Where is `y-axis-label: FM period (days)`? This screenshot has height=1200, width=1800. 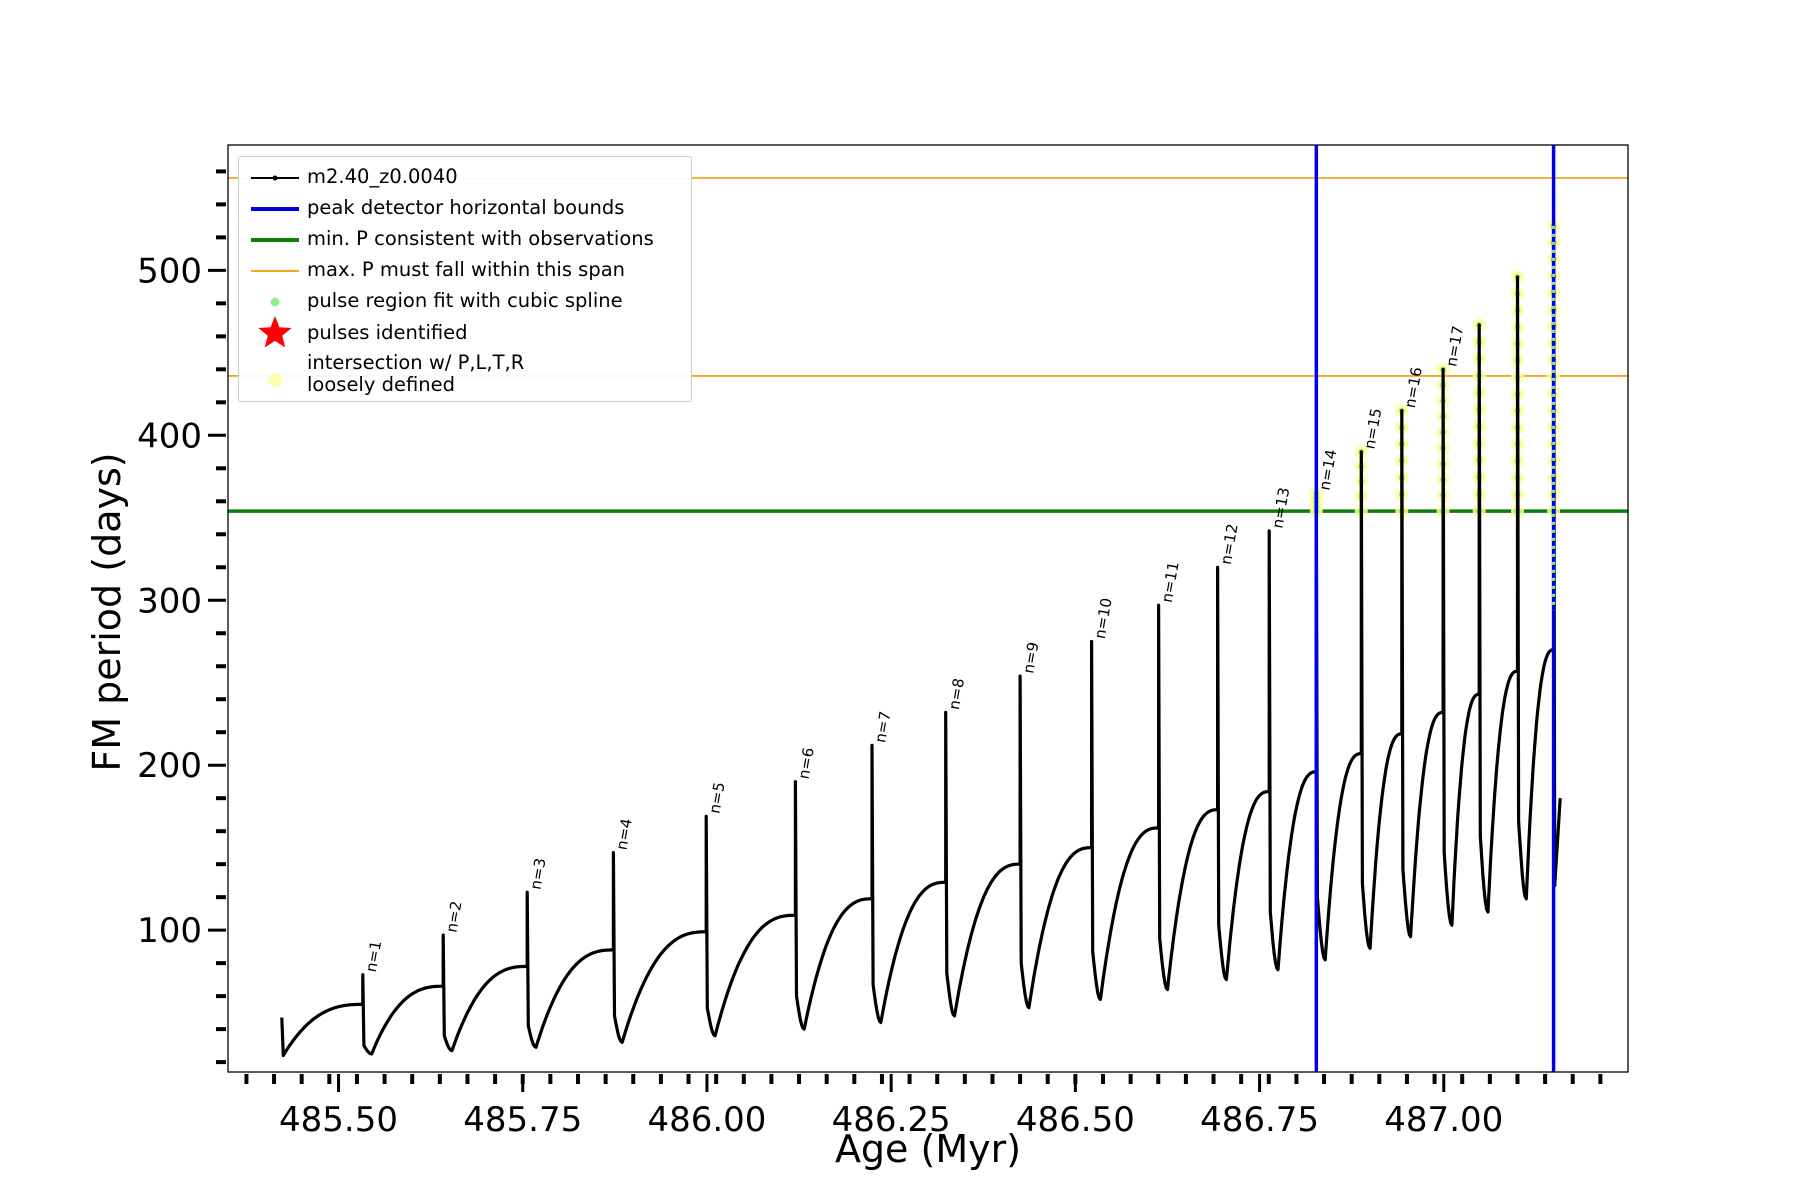 y-axis-label: FM period (days) is located at coordinates (107, 611).